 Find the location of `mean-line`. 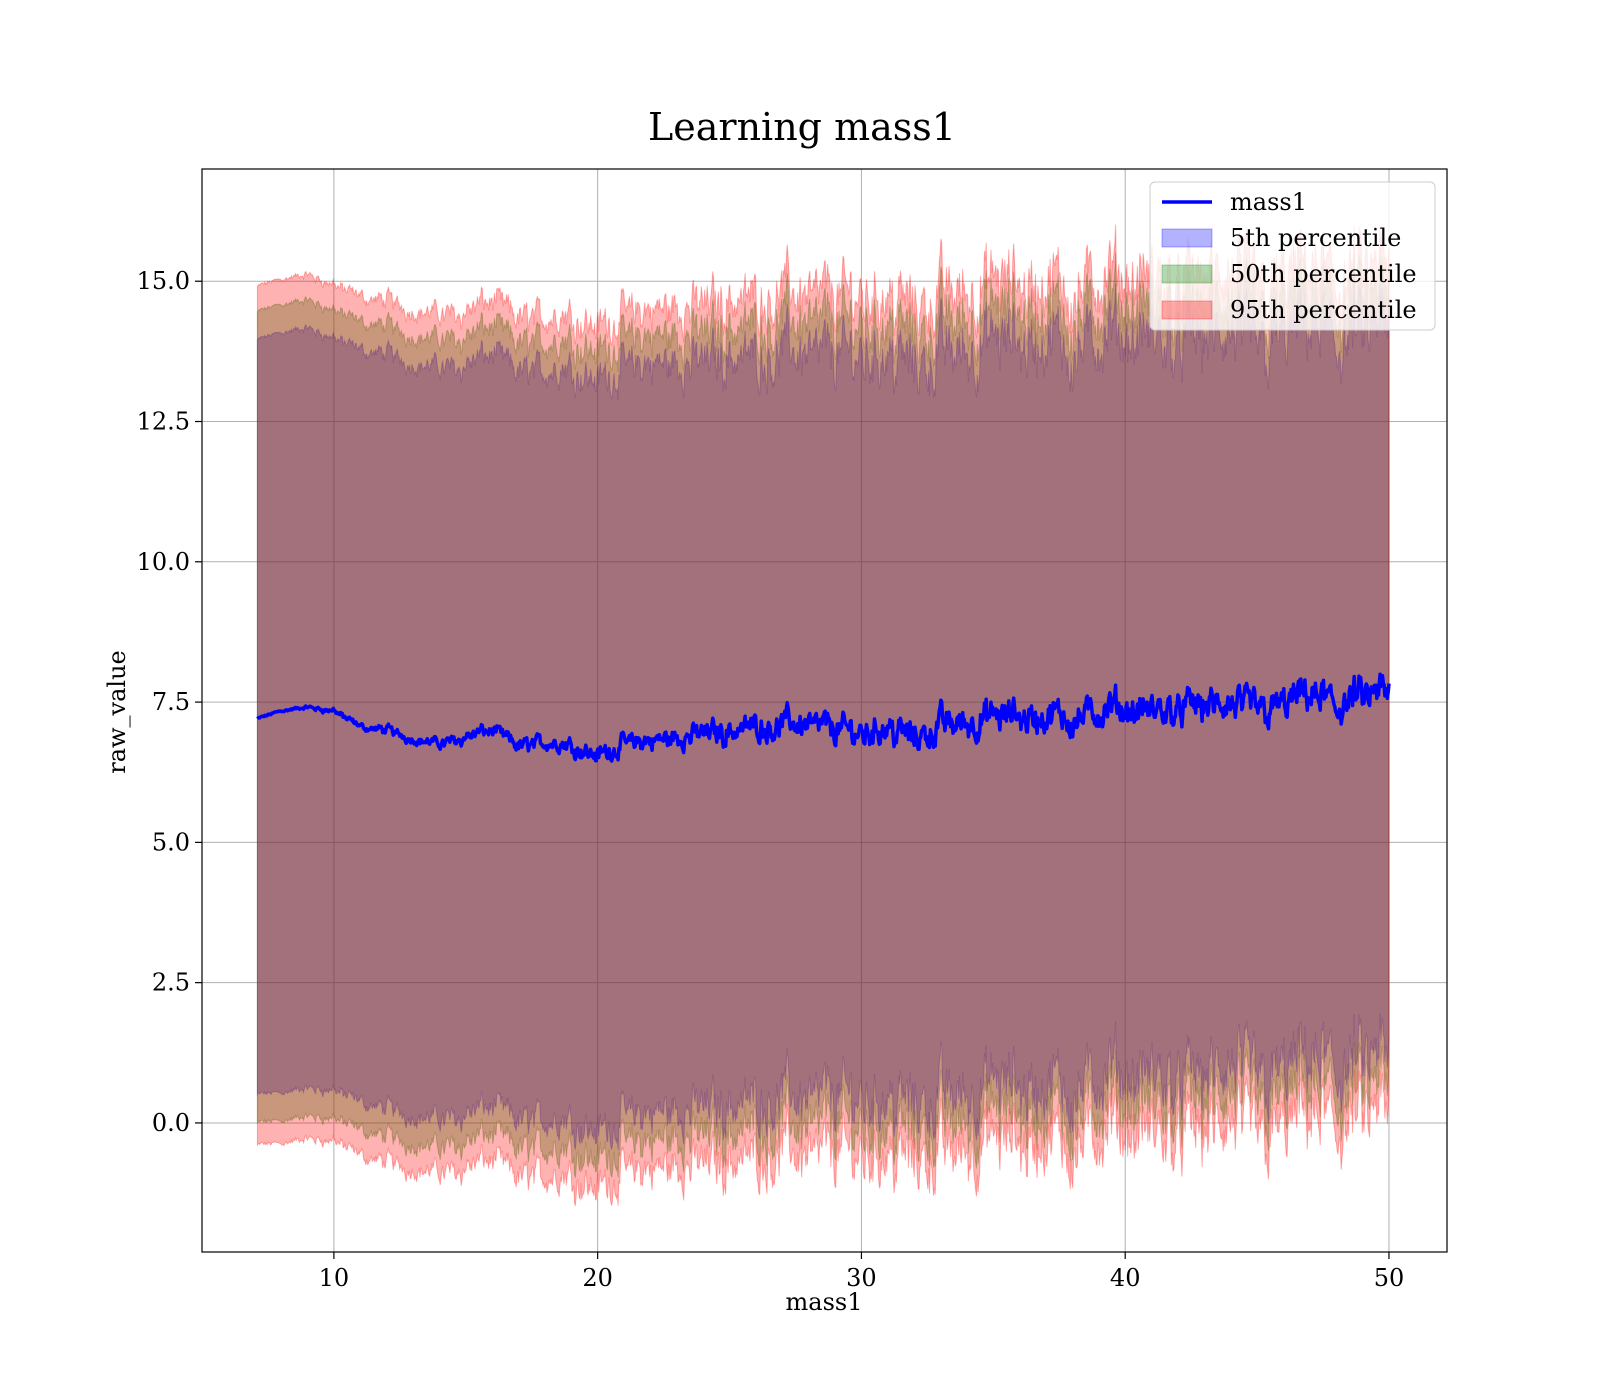

mean-line is located at coordinates (823, 717).